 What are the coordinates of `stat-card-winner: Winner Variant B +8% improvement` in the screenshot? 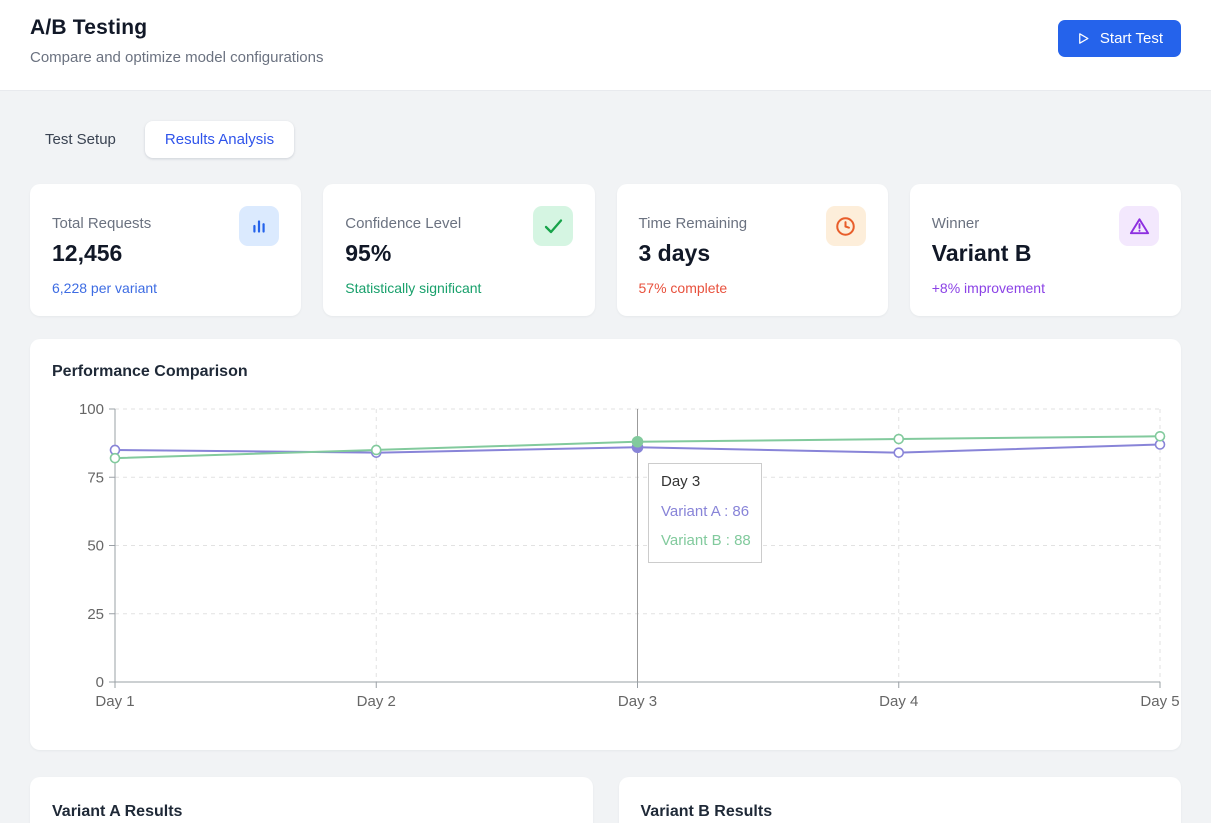 It's located at (1045, 250).